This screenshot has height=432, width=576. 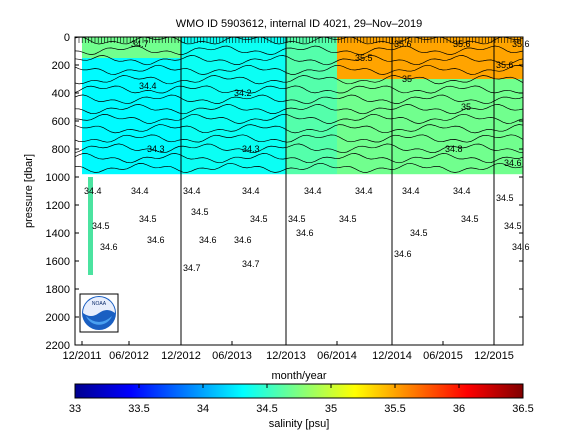 I want to click on y-tick-label: 200, so click(x=61, y=66).